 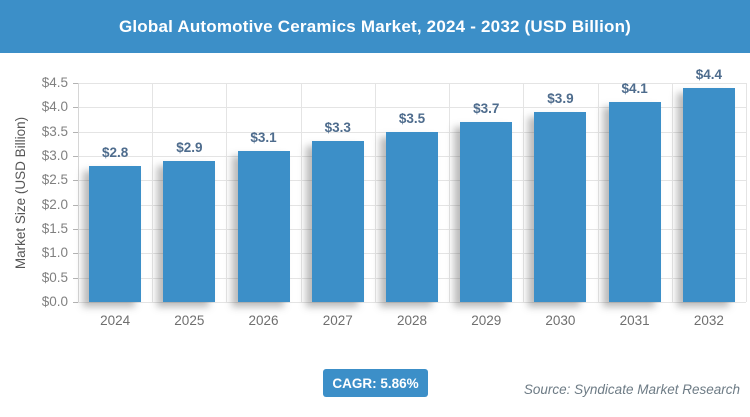 What do you see at coordinates (375, 383) in the screenshot?
I see `cagr-badge: CAGR: 5.86%` at bounding box center [375, 383].